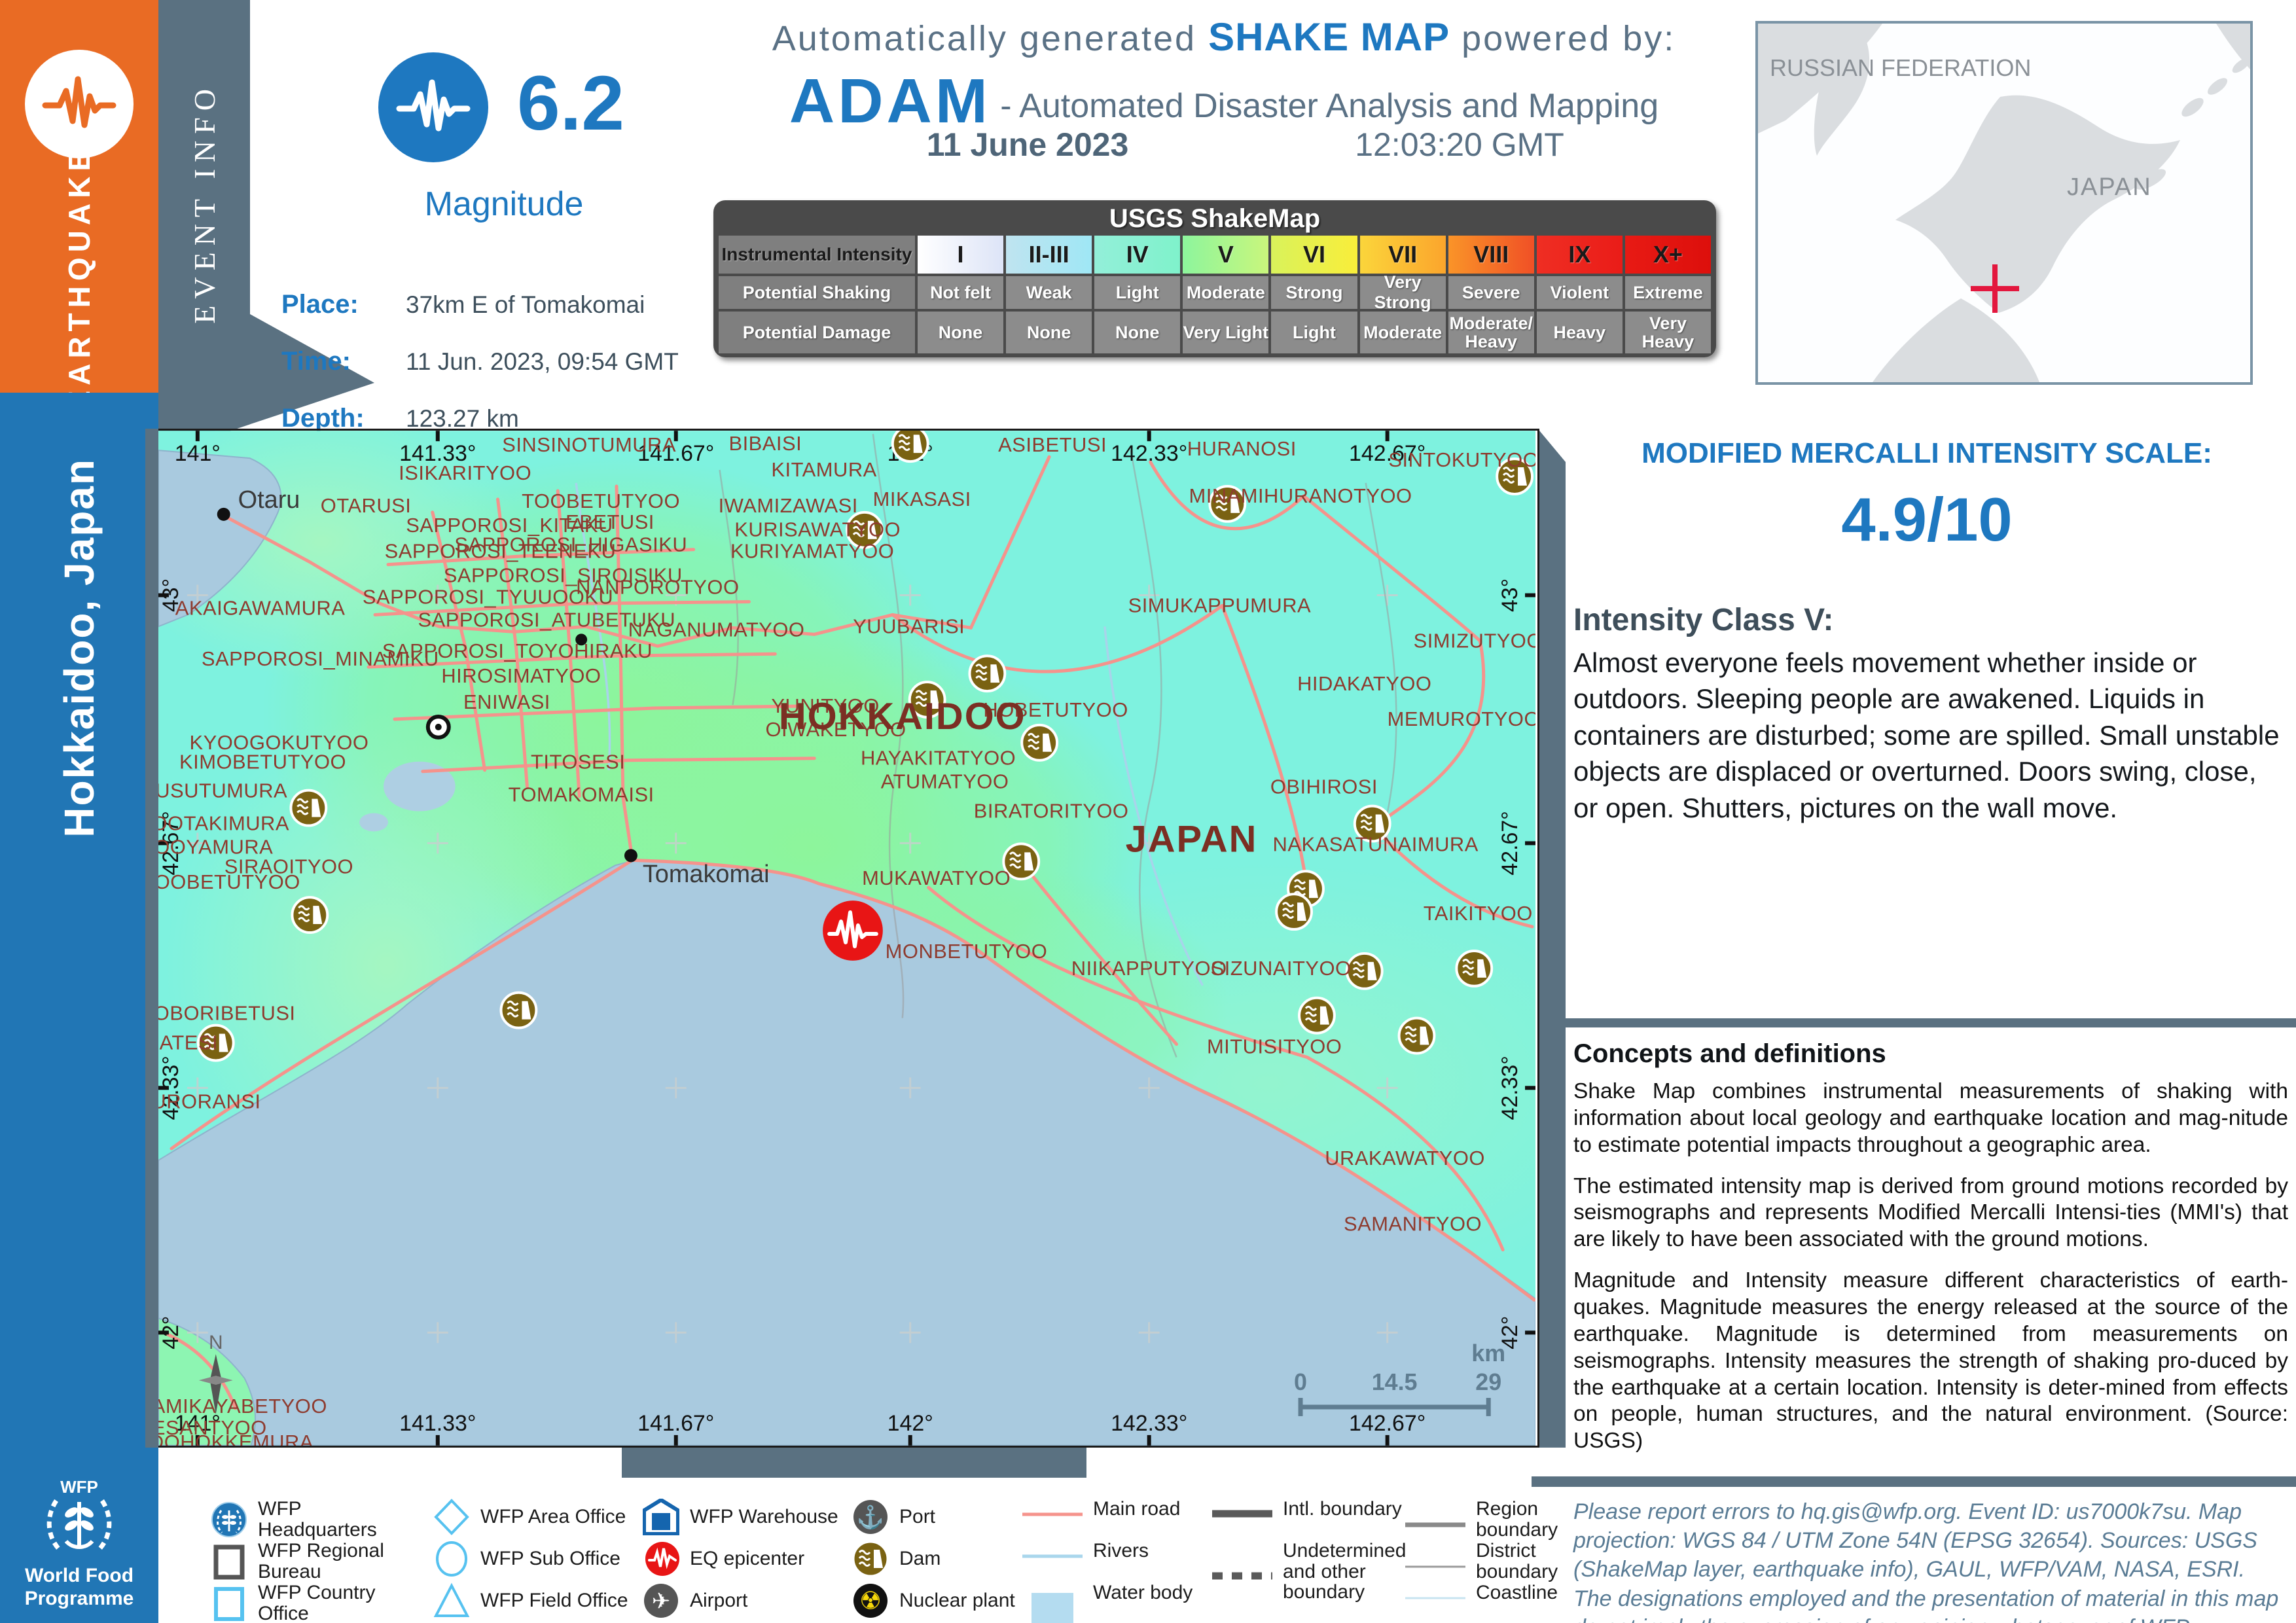 Image resolution: width=2296 pixels, height=1623 pixels. What do you see at coordinates (1517, 1592) in the screenshot?
I see `legend-item-label: Coastline` at bounding box center [1517, 1592].